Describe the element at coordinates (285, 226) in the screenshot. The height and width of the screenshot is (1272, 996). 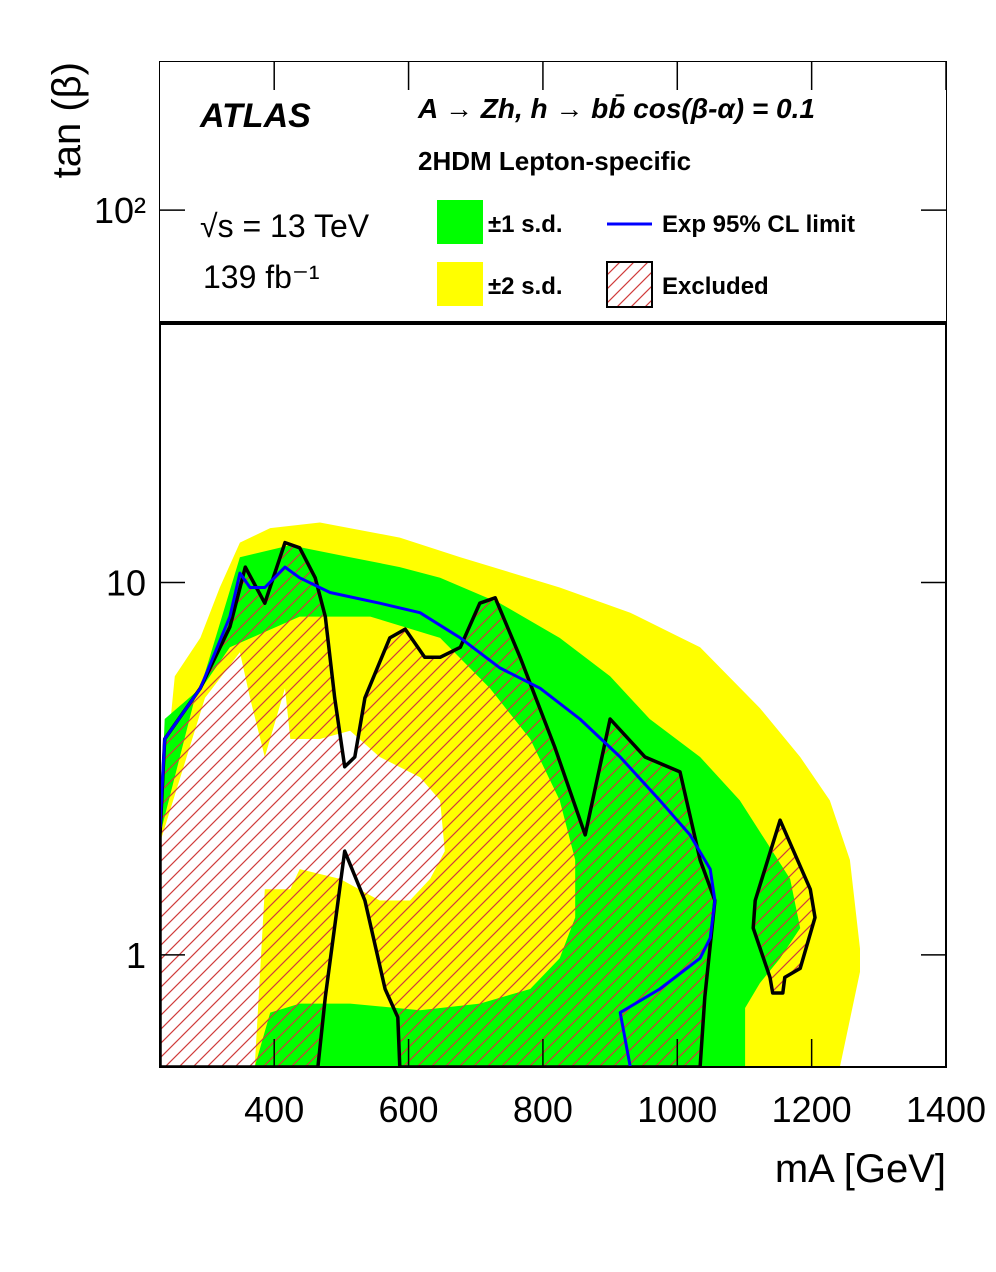
I see `energy-label: √s = 13 TeV` at that location.